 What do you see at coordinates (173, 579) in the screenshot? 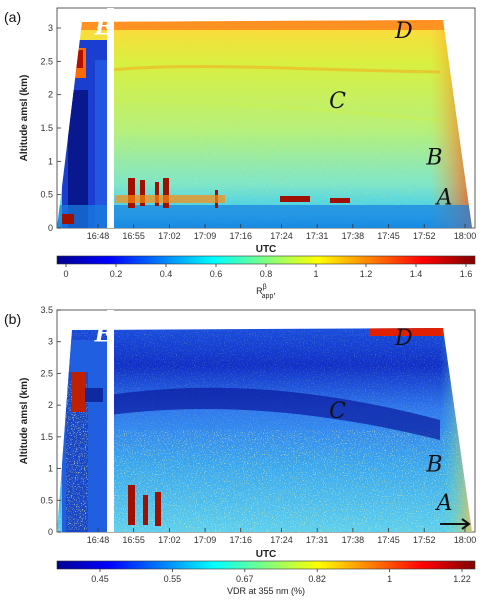
I see `colorbar-tick-label: 0.55` at bounding box center [173, 579].